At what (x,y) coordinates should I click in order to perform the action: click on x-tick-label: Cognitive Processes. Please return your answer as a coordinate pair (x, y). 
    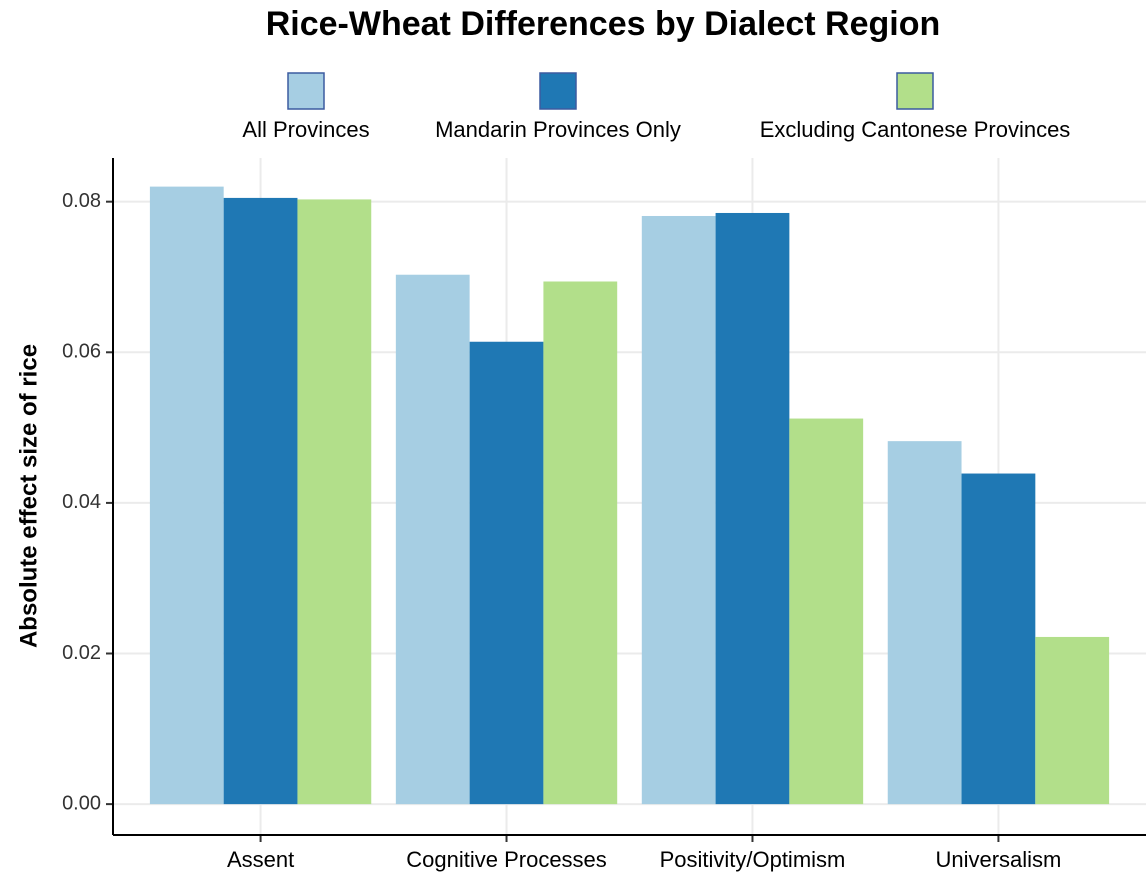
    Looking at the image, I should click on (506, 859).